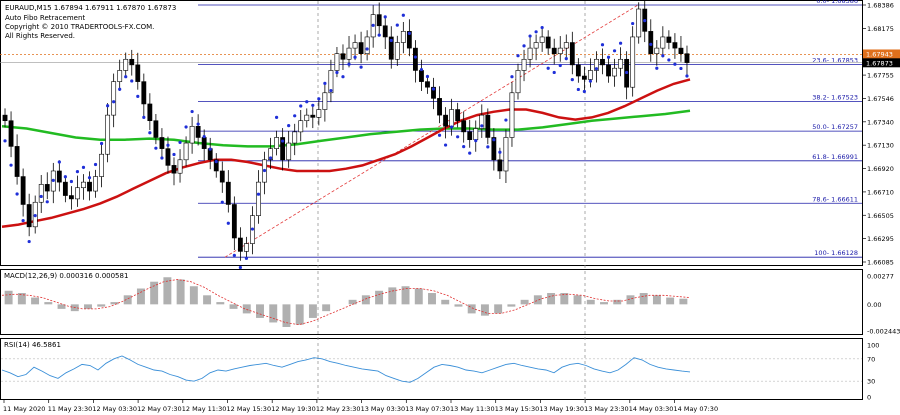 Image resolution: width=900 pixels, height=415 pixels. I want to click on time-label-1: 11 May 23:30, so click(70, 409).